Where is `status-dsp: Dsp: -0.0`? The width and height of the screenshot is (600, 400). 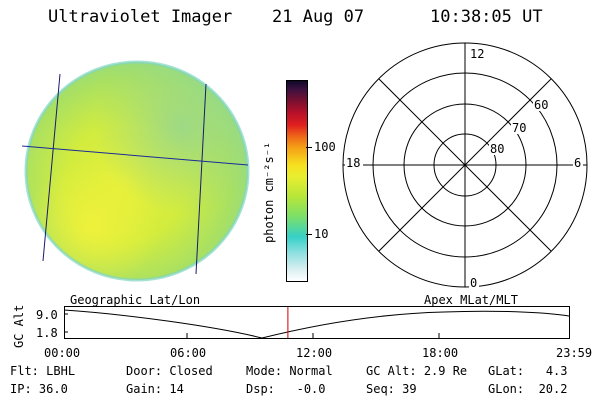
status-dsp: Dsp: -0.0 is located at coordinates (286, 389).